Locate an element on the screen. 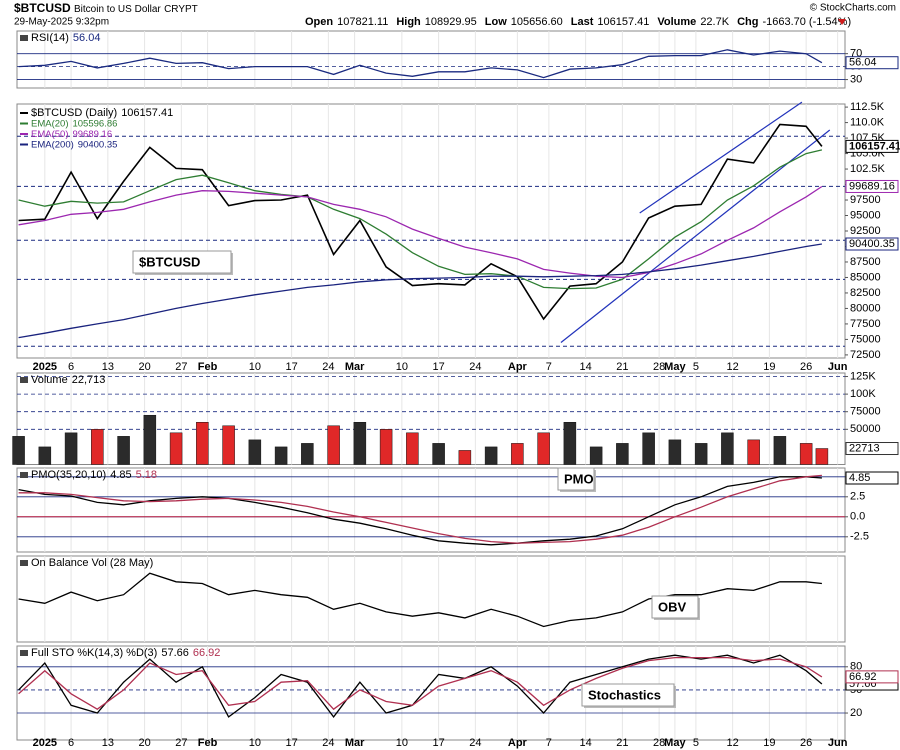  panel-title-value: 56.04 is located at coordinates (87, 38).